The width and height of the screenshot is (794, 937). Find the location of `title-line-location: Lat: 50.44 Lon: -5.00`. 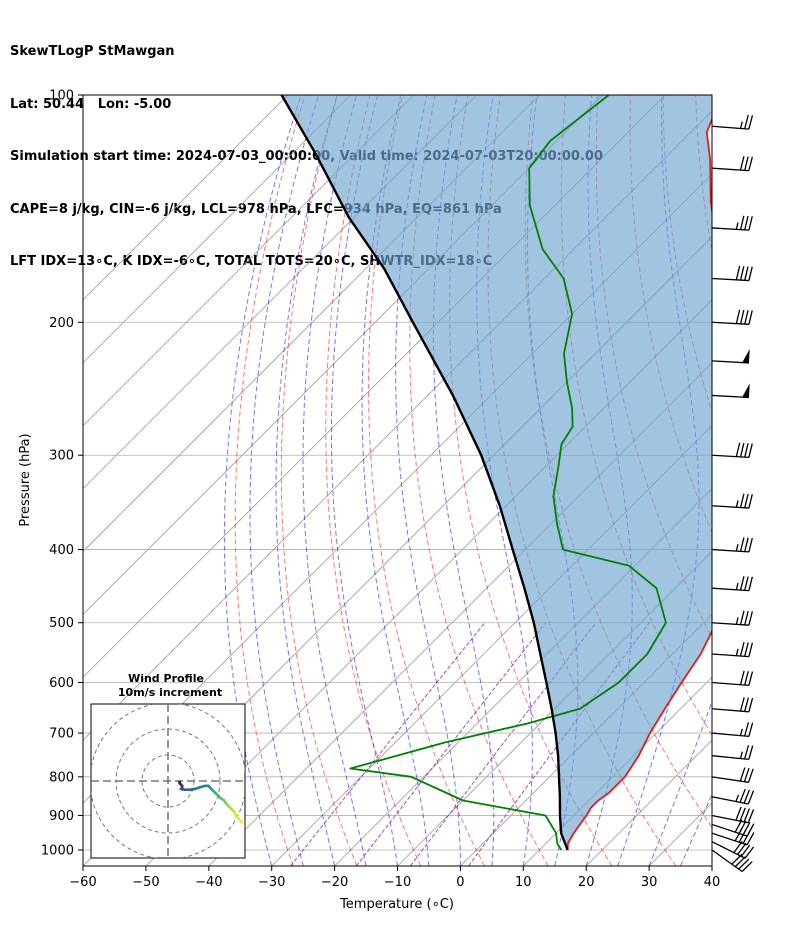

title-line-location: Lat: 50.44 Lon: -5.00 is located at coordinates (91, 104).